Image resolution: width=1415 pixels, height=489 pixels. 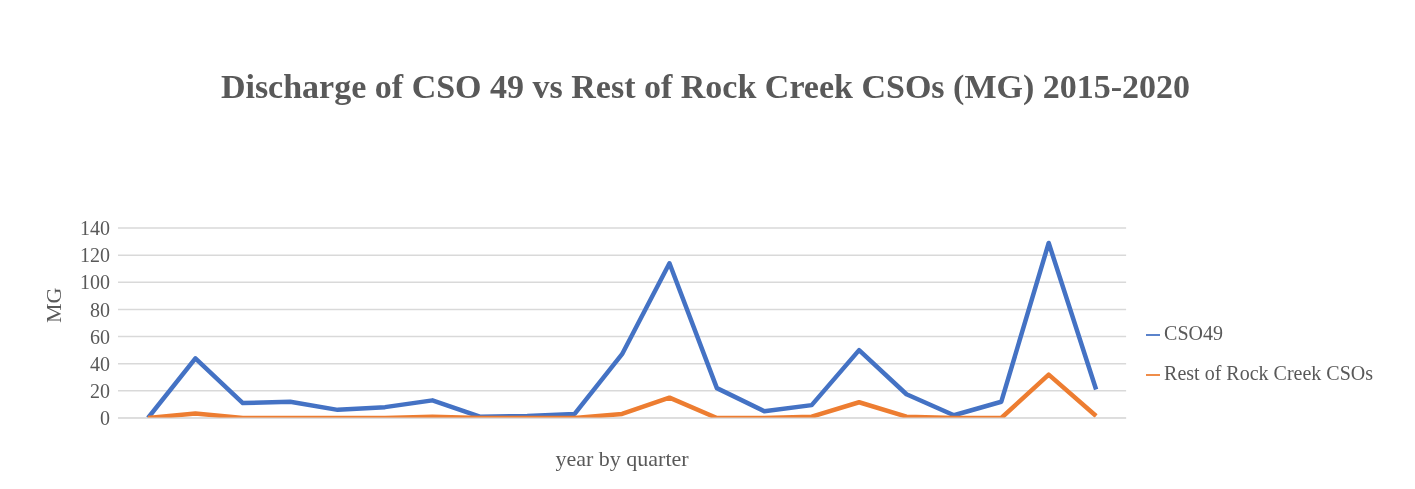 I want to click on y-axis-title: MG, so click(x=53, y=305).